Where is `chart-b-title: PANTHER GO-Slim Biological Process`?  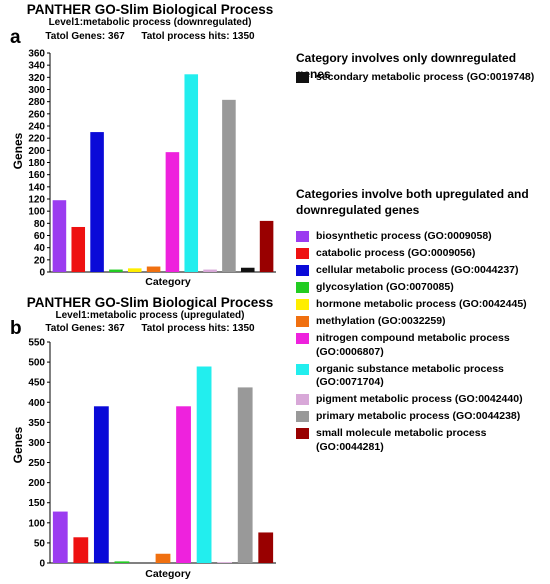 chart-b-title: PANTHER GO-Slim Biological Process is located at coordinates (150, 302).